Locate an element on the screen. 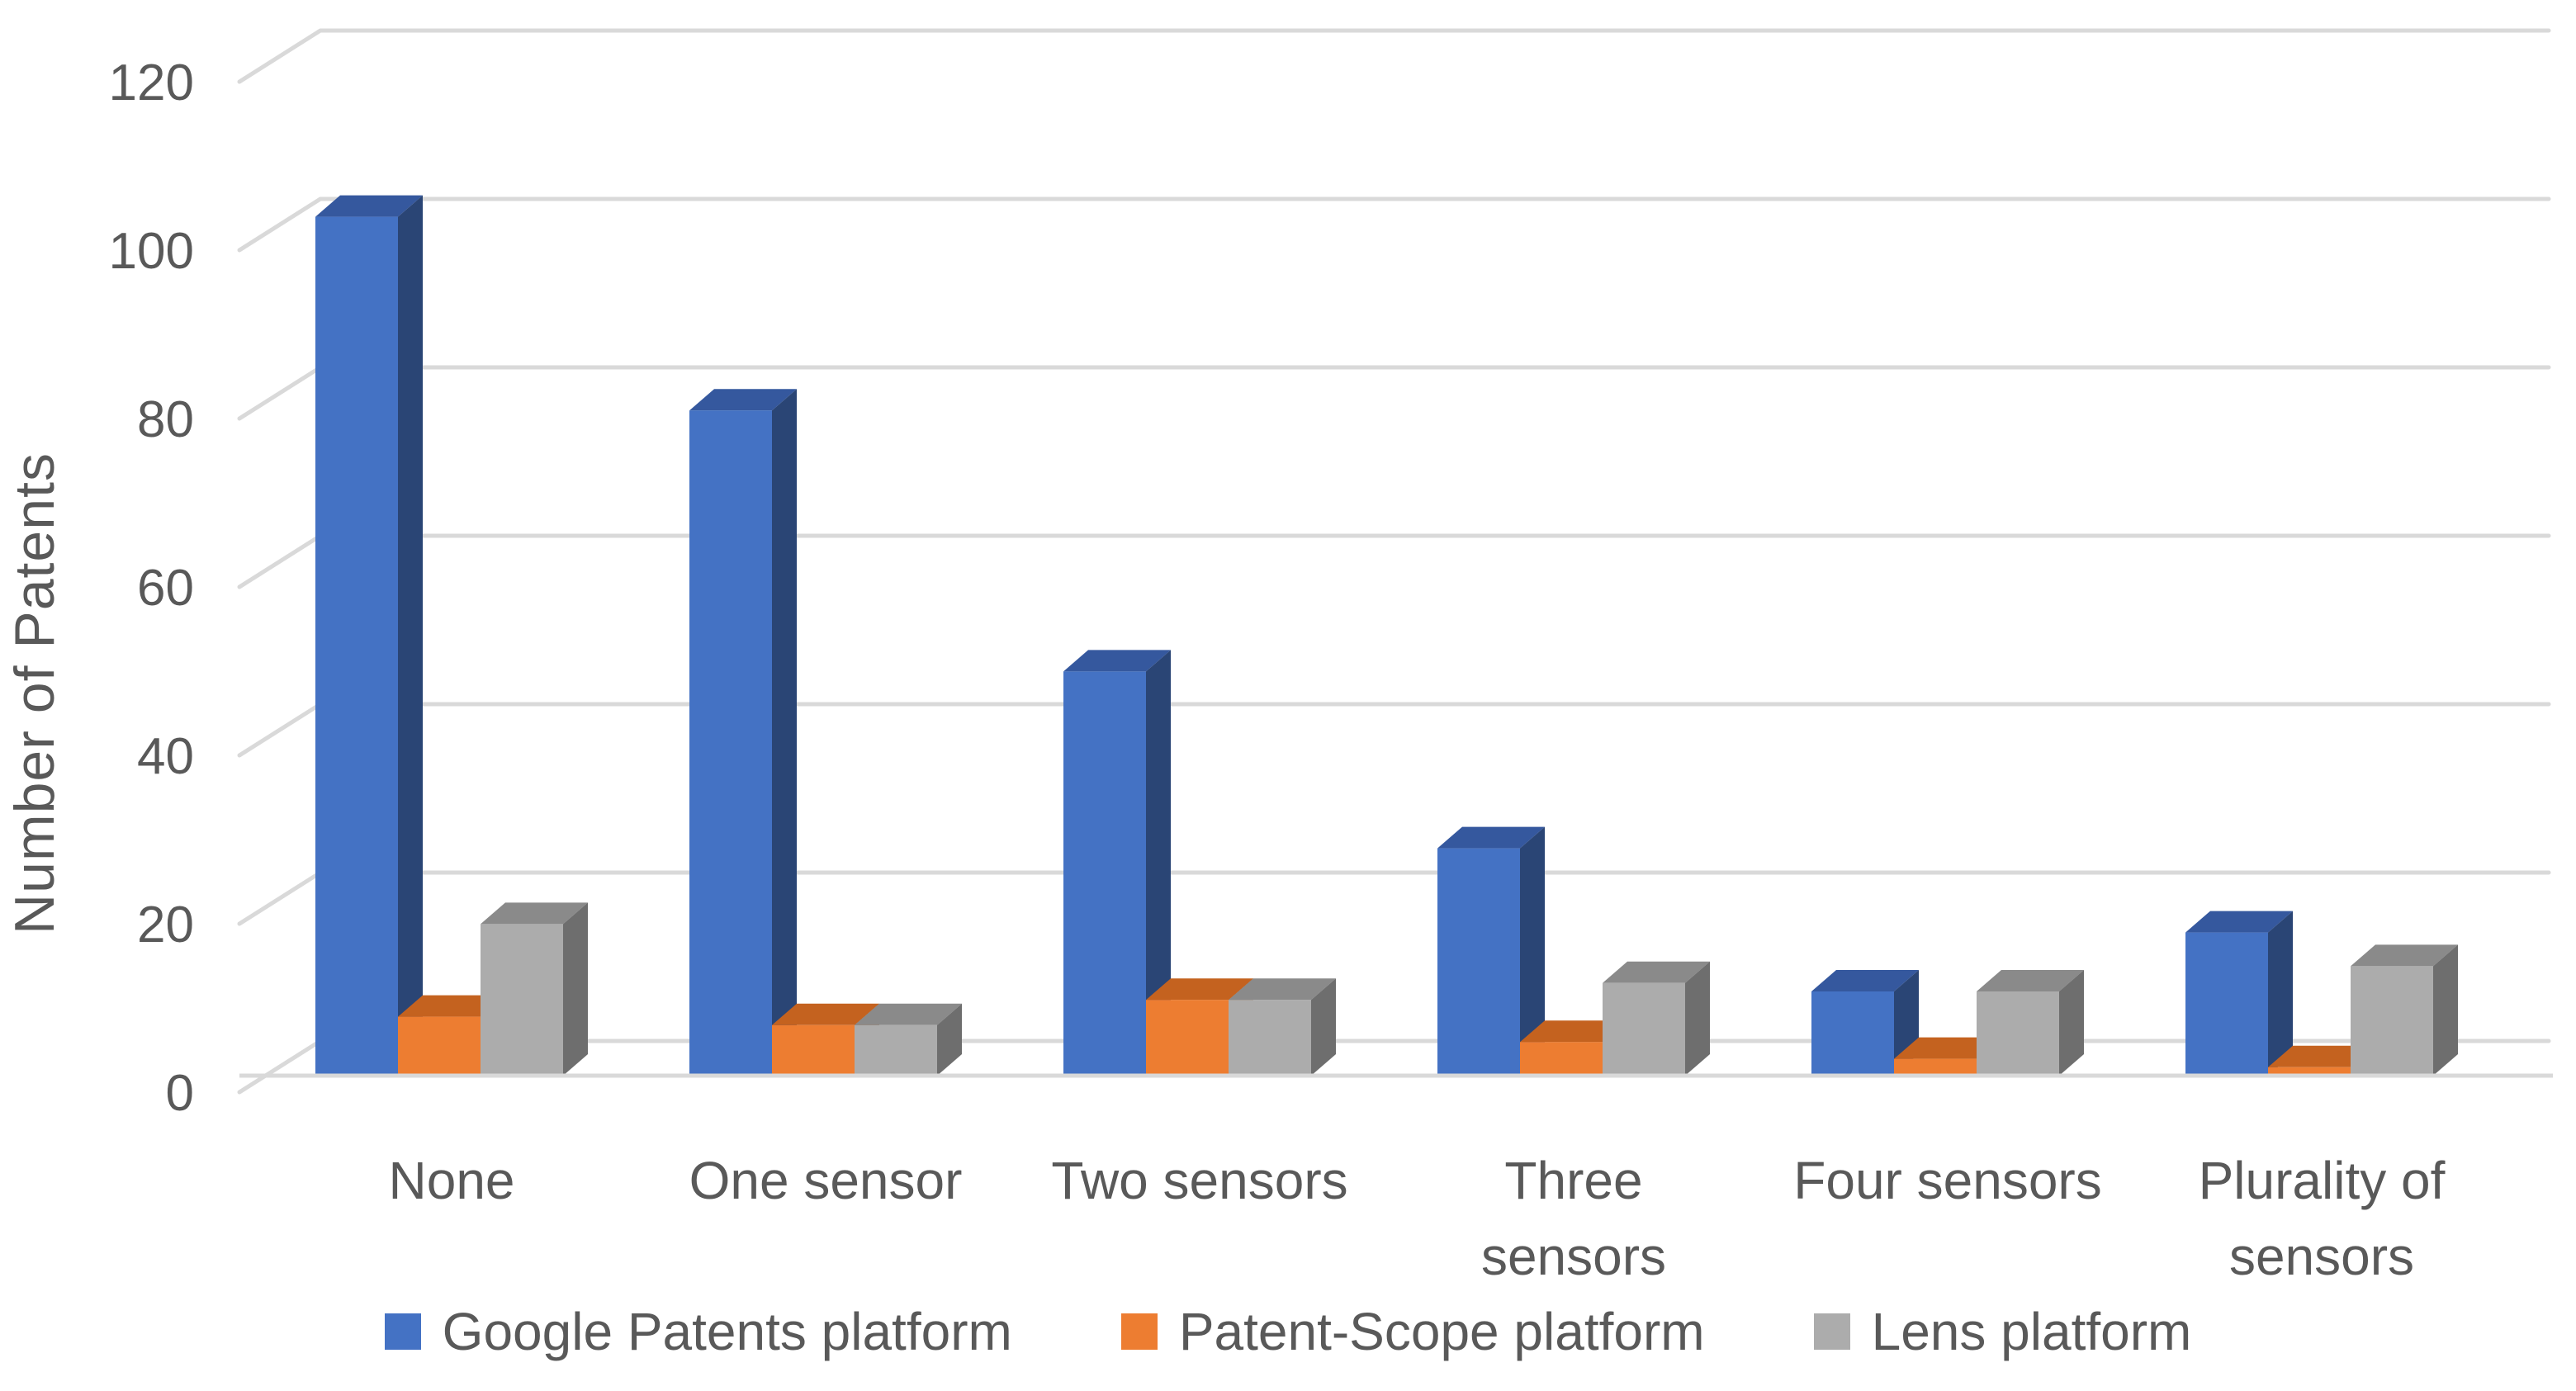  category-label: One sensor is located at coordinates (826, 1180).